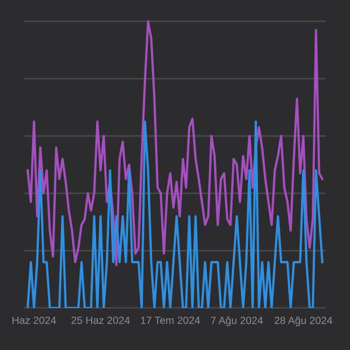  What do you see at coordinates (236, 321) in the screenshot?
I see `x-tick-label: 7 Ağu 2024` at bounding box center [236, 321].